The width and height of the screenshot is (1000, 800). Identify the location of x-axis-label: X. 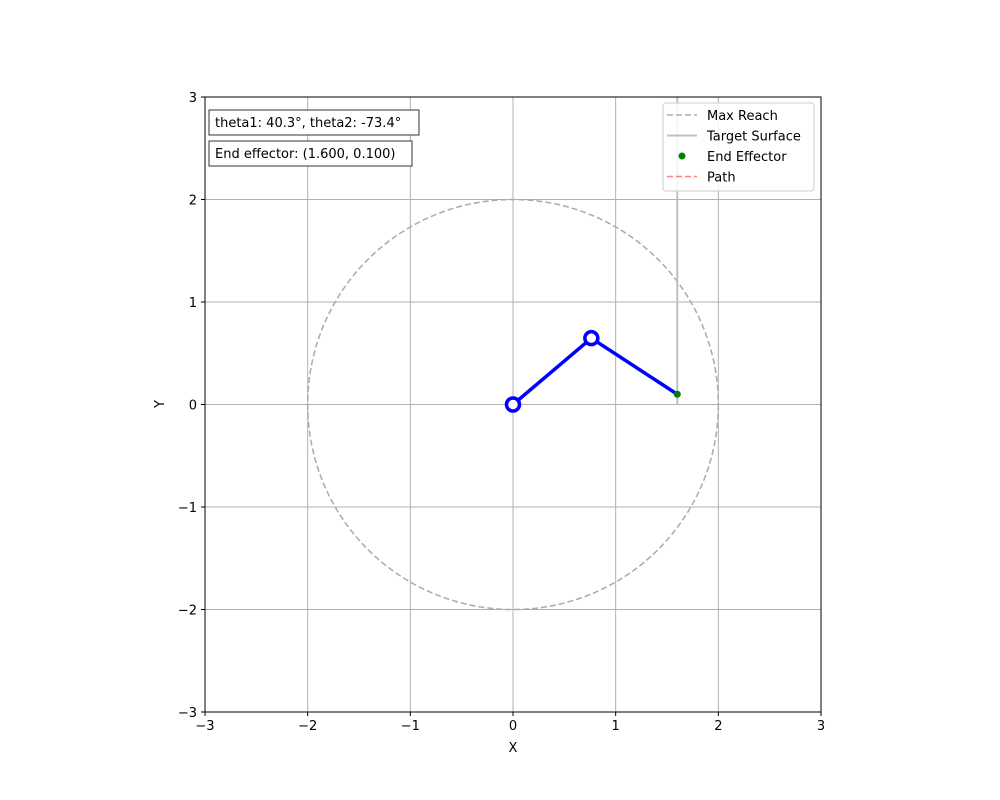
(513, 748).